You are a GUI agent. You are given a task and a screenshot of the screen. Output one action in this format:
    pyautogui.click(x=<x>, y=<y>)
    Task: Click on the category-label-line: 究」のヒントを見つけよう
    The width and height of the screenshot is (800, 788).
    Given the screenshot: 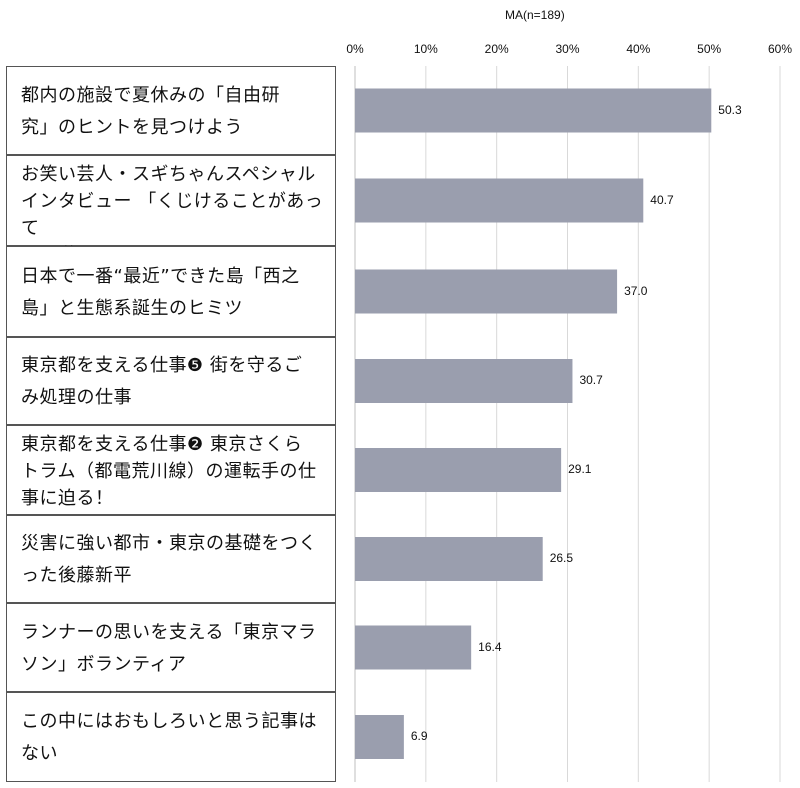 What is the action you would take?
    pyautogui.click(x=132, y=127)
    